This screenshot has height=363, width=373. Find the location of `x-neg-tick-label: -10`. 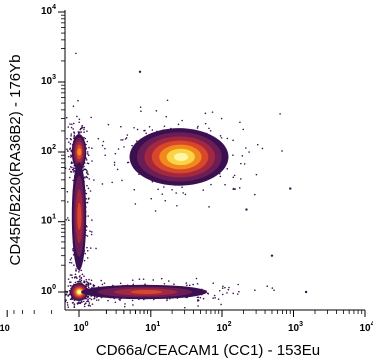

x-neg-tick-label: -10 is located at coordinates (5, 328).